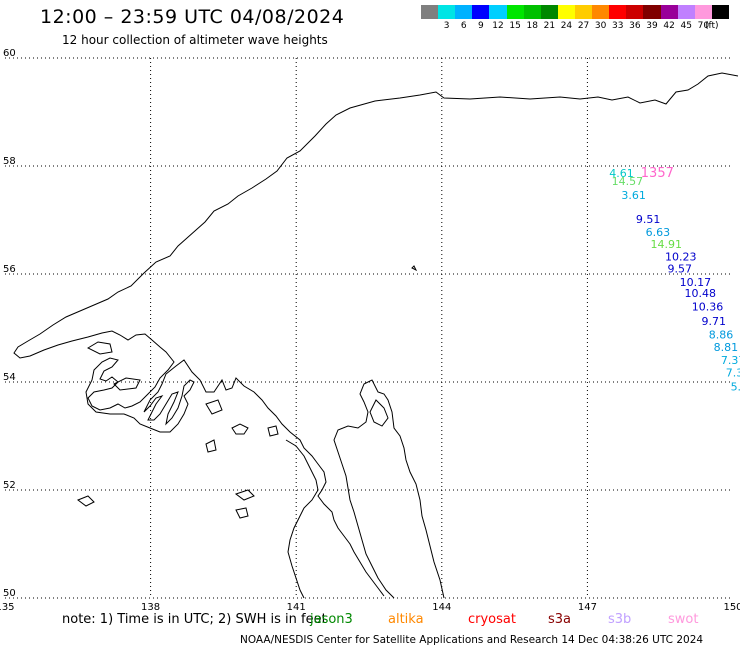  I want to click on legend-tick-label: 15, so click(515, 26).